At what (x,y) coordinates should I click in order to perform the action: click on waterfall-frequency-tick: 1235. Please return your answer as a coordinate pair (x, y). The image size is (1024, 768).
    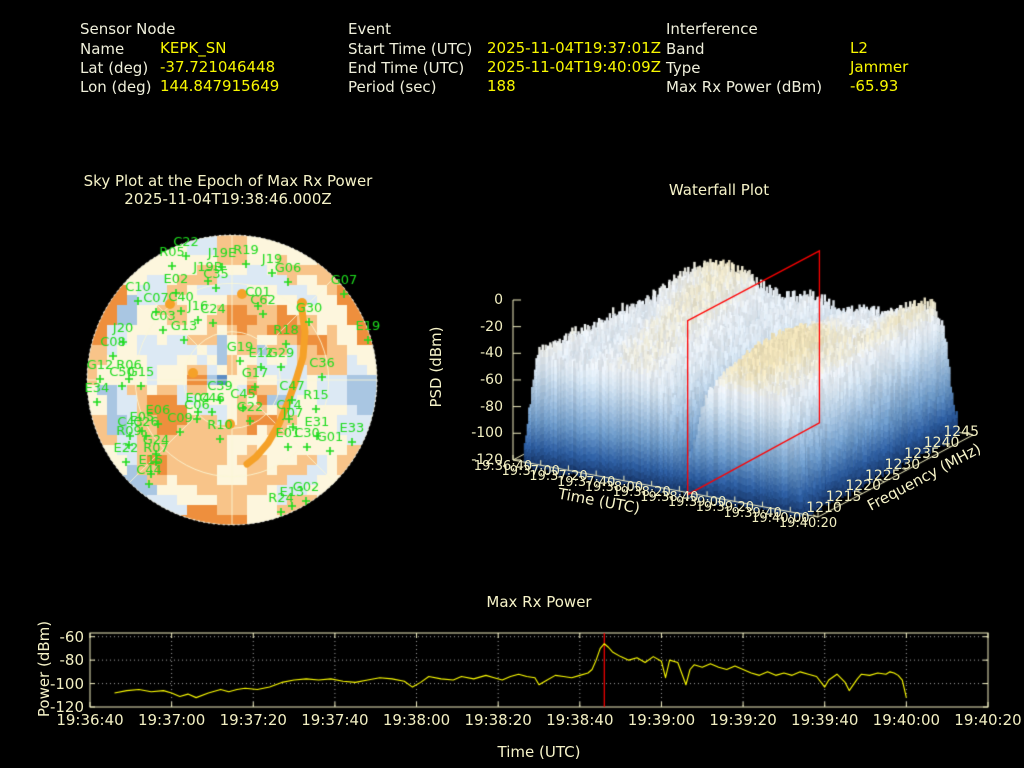
    Looking at the image, I should click on (922, 454).